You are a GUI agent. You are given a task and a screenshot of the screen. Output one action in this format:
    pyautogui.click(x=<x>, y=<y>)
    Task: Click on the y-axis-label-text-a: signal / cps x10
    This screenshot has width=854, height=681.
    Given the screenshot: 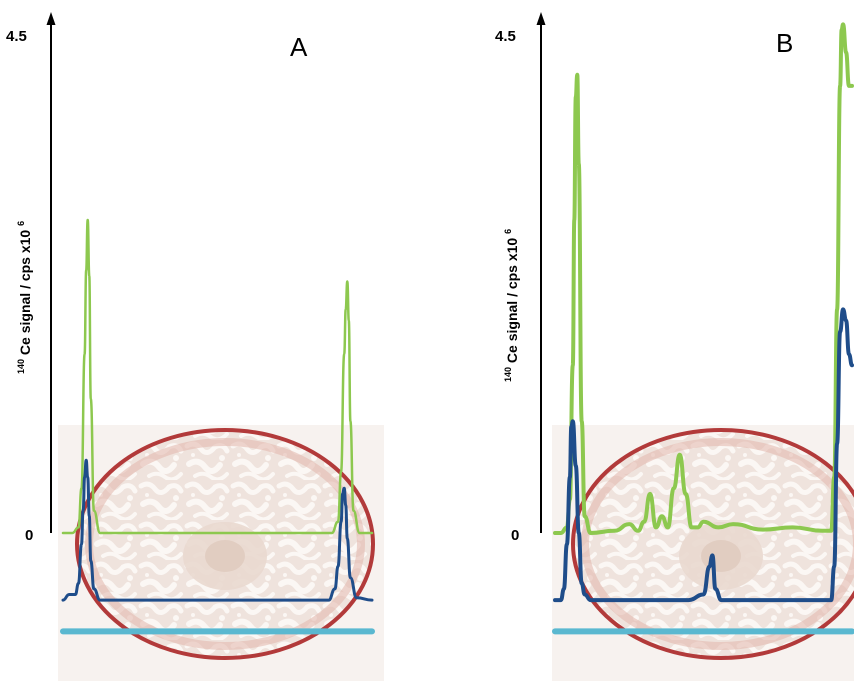 What is the action you would take?
    pyautogui.click(x=25, y=282)
    